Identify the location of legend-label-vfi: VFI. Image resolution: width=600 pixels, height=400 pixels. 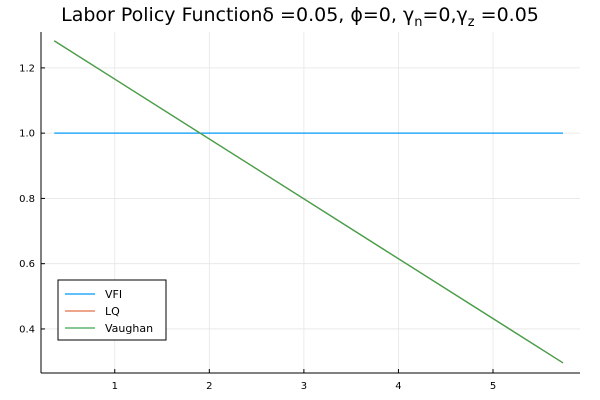
(113, 294).